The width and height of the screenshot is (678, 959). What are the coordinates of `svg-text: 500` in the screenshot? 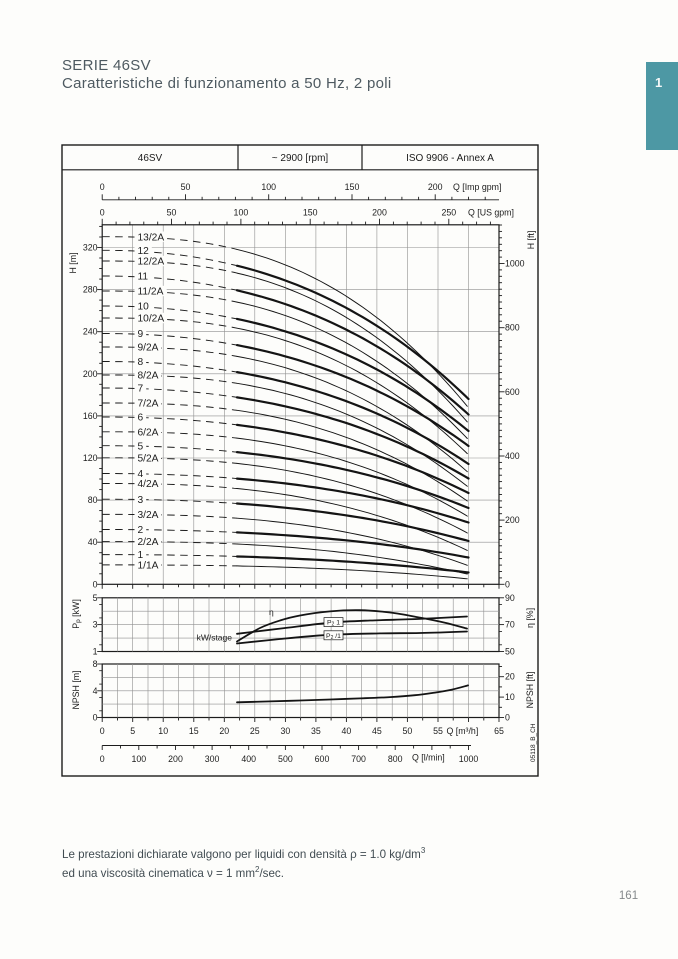 It's located at (285, 759).